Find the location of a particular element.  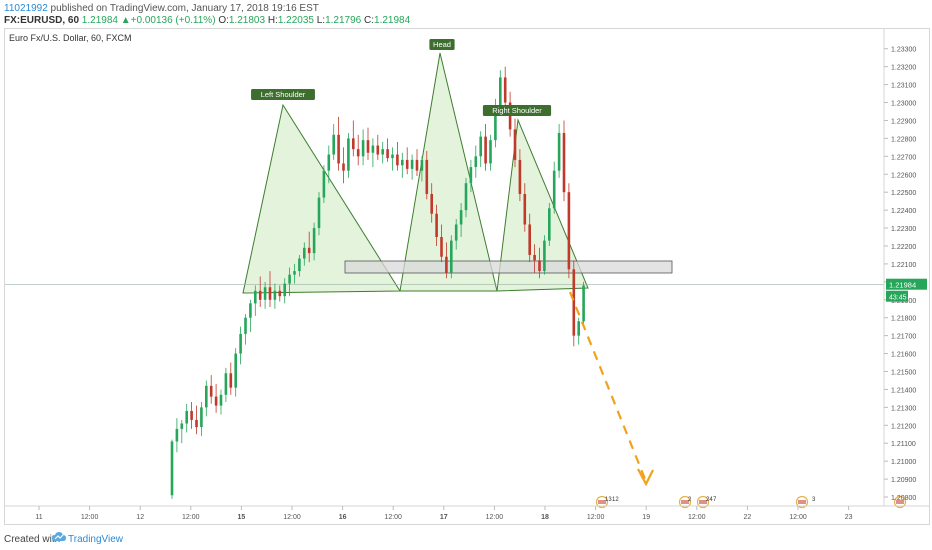

projection-arrow-line is located at coordinates (607, 385).